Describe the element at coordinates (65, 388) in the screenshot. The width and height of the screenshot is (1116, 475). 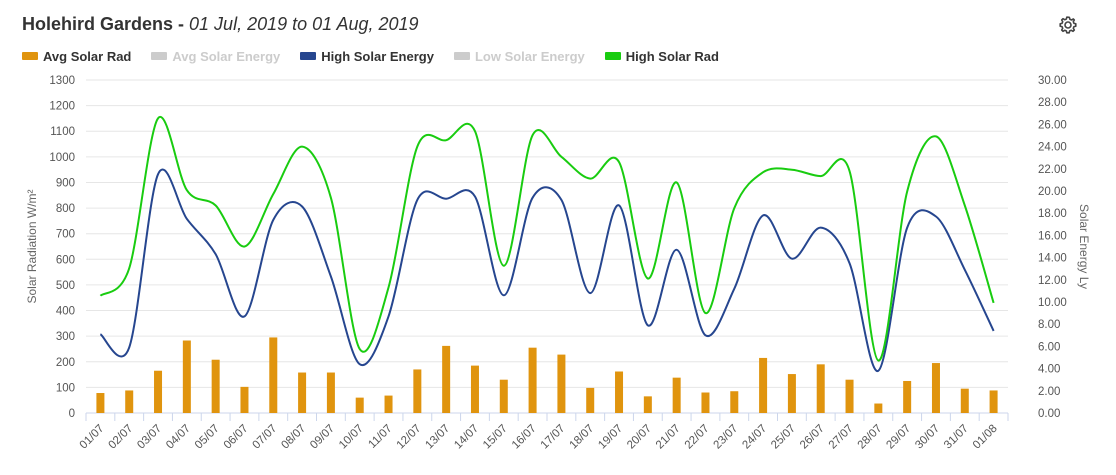
I see `left-tick-label: 100` at that location.